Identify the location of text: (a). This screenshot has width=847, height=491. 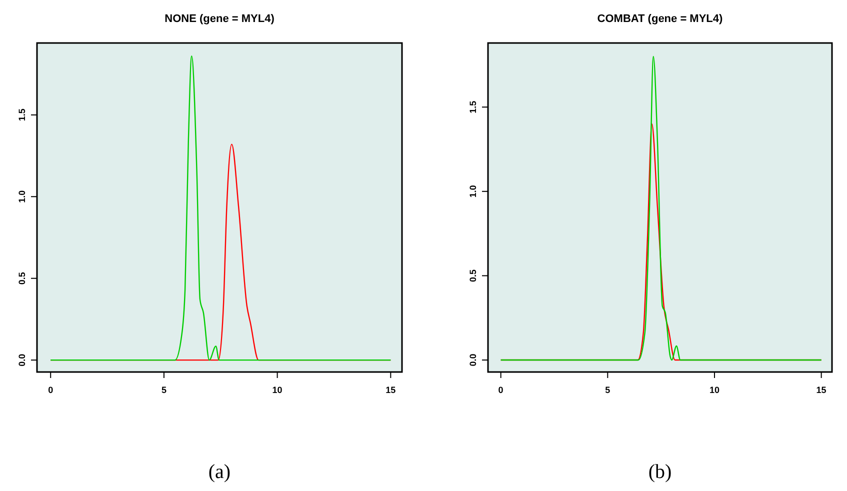
(219, 472).